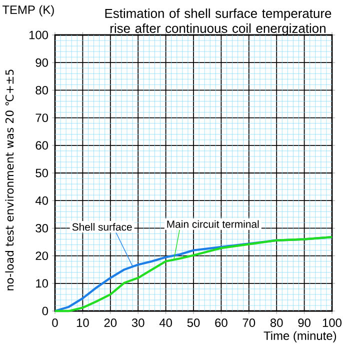 This screenshot has height=346, width=343. I want to click on y-tick-label: 70, so click(42, 118).